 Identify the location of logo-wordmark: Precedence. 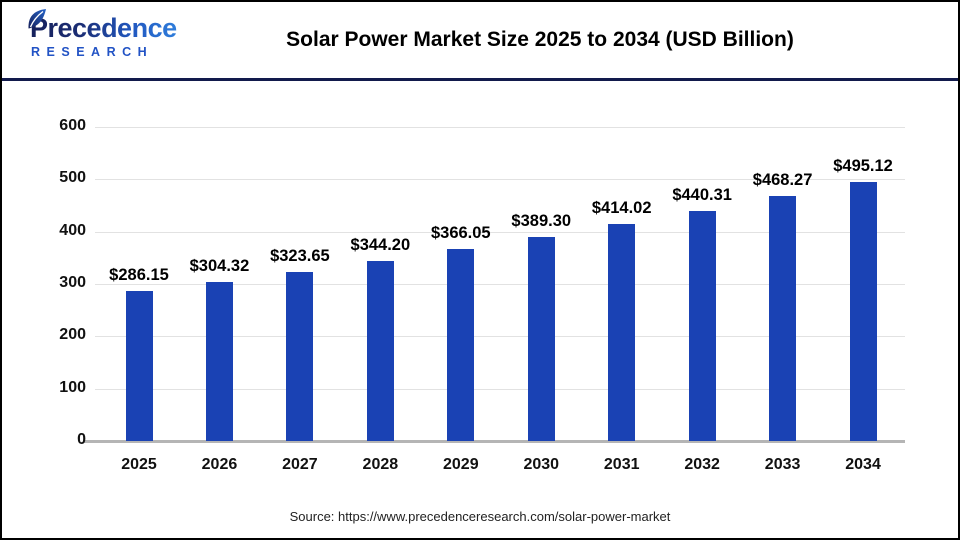
(102, 26).